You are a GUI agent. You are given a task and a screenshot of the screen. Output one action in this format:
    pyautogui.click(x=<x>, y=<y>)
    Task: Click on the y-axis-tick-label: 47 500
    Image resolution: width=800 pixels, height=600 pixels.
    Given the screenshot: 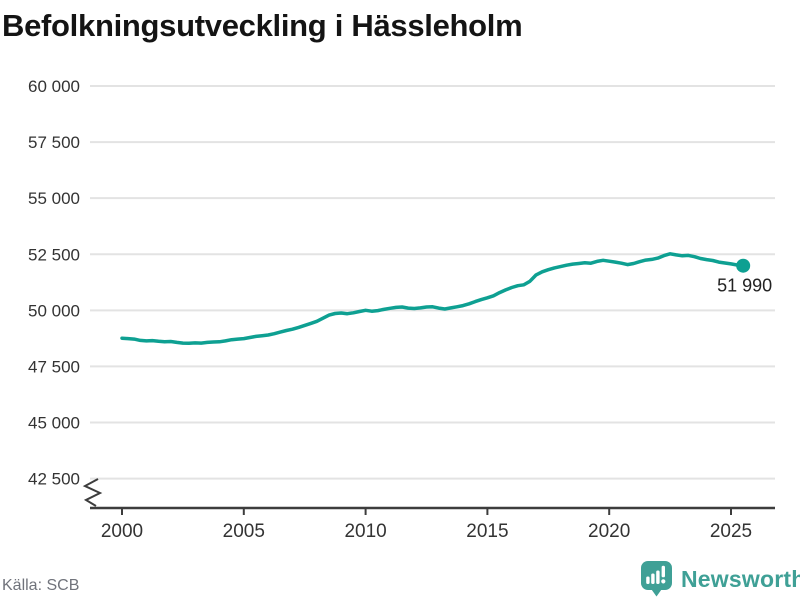 What is the action you would take?
    pyautogui.click(x=54, y=366)
    